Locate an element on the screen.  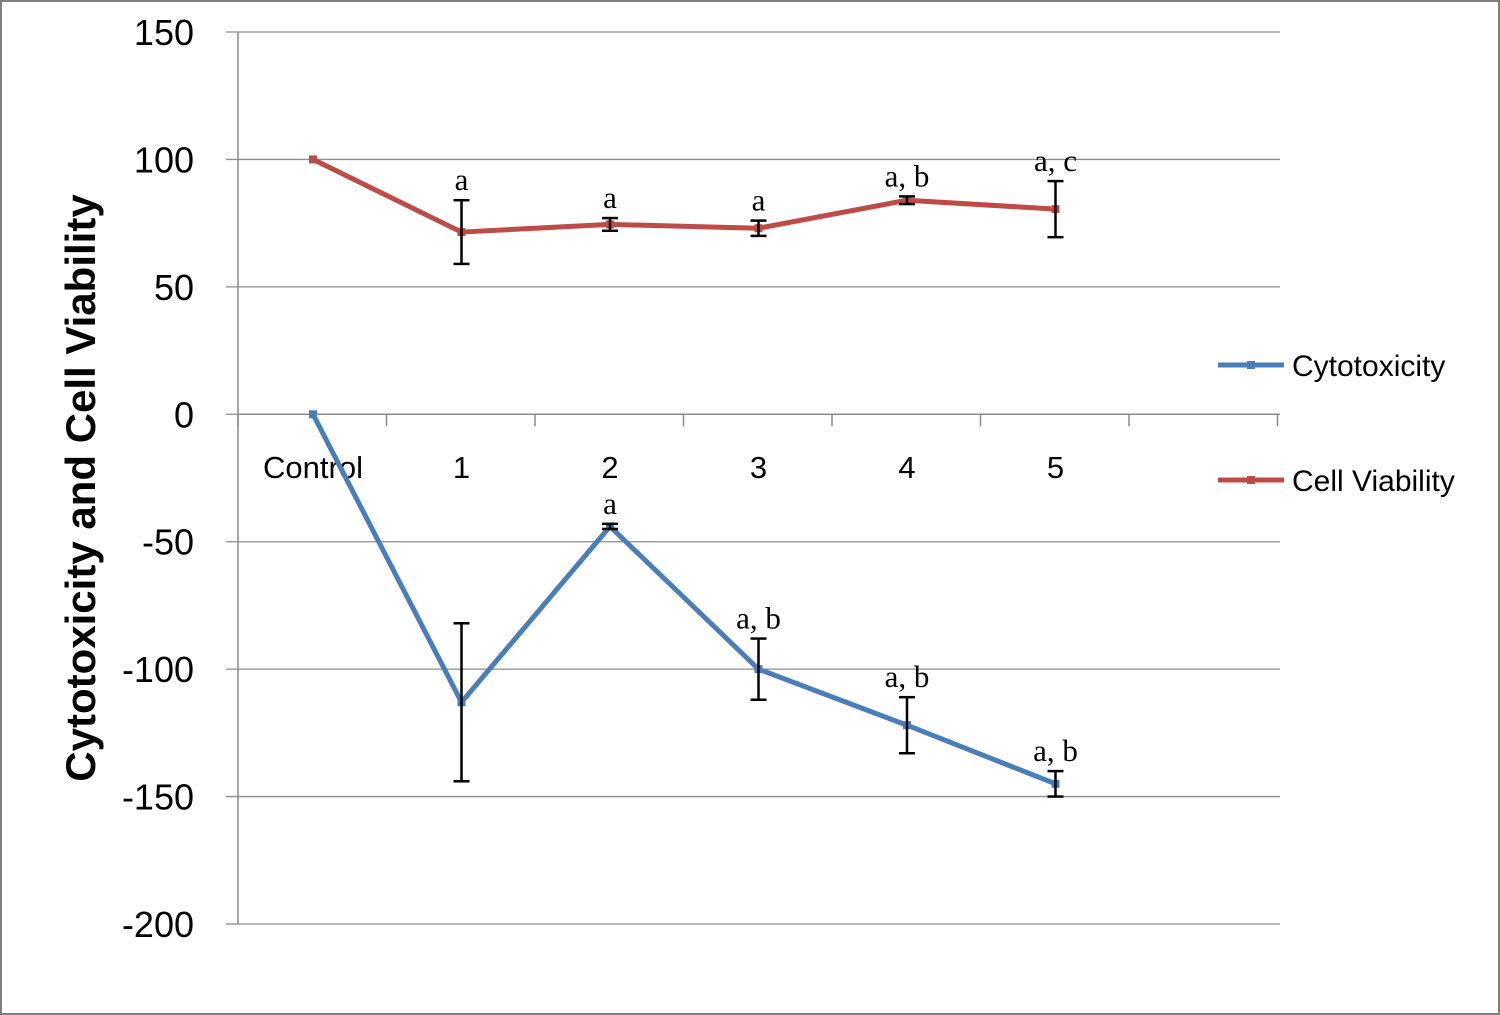
x-tick-label: 5 is located at coordinates (1055, 467).